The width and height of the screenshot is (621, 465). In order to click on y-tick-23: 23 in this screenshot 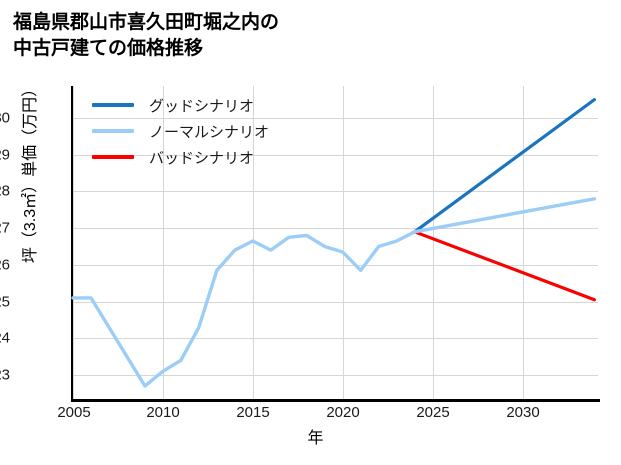, I will do `click(5, 375)`.